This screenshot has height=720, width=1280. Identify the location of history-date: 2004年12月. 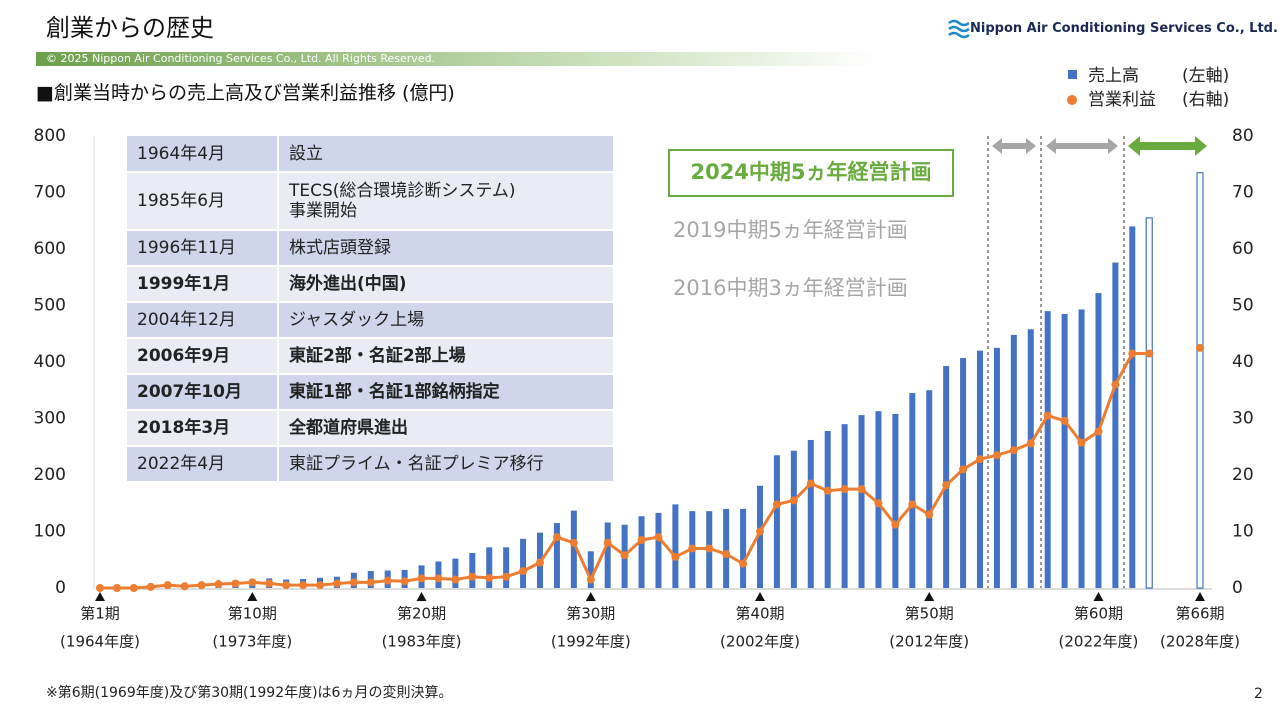
(203, 320).